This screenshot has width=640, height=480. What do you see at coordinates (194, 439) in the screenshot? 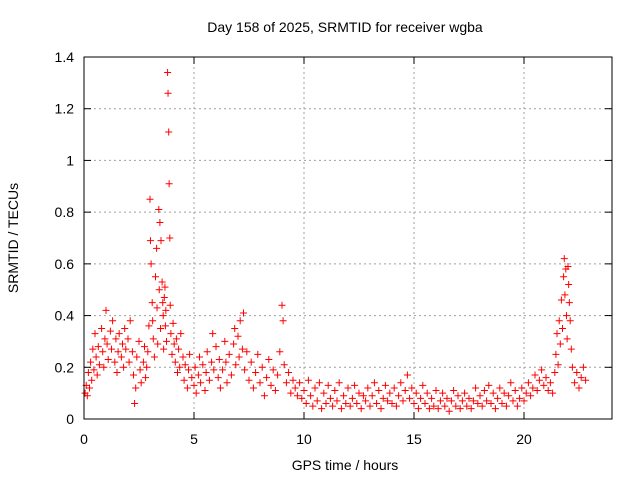
I see `x-tick-label: 5` at bounding box center [194, 439].